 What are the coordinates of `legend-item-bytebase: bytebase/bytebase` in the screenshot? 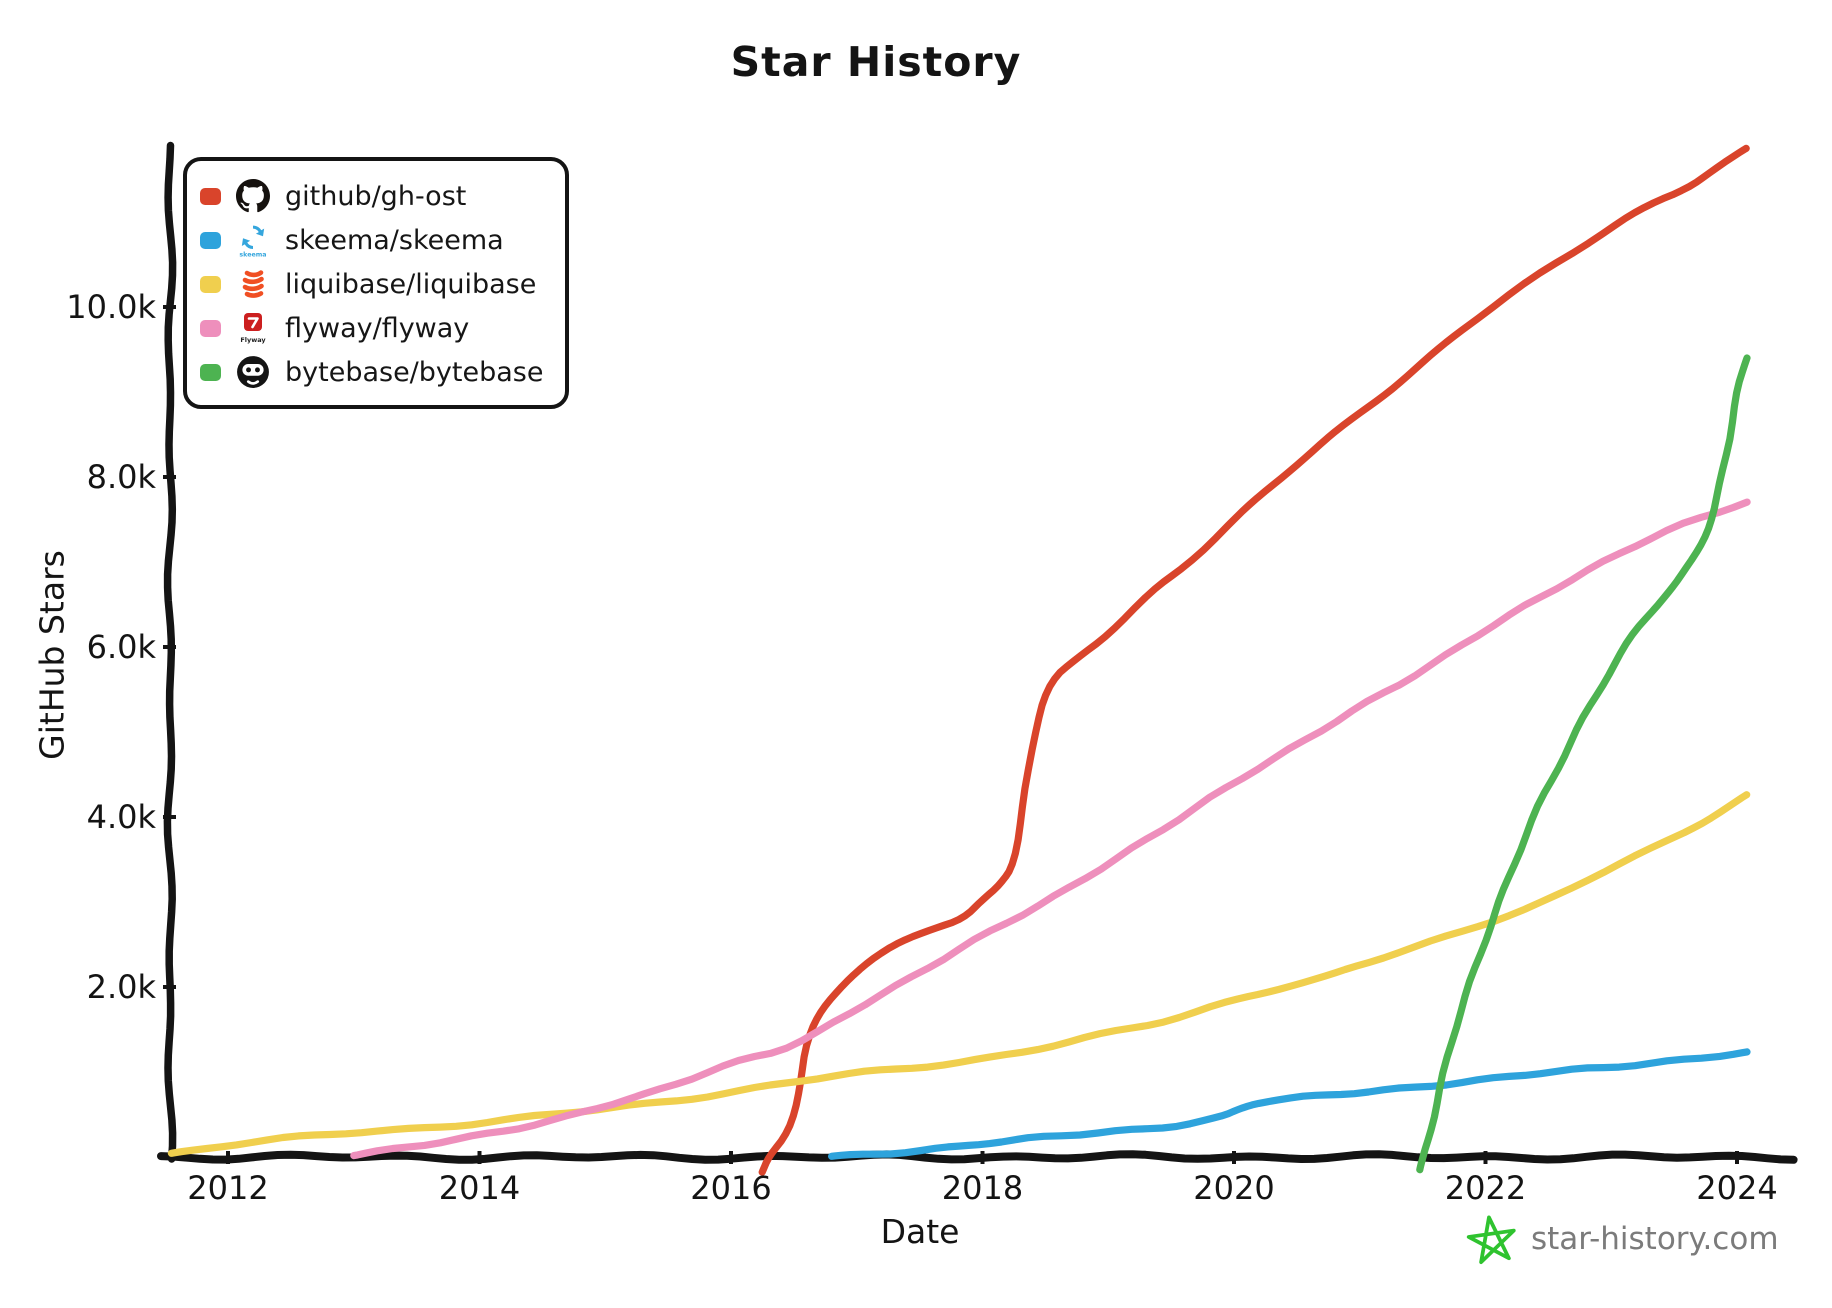 It's located at (377, 372).